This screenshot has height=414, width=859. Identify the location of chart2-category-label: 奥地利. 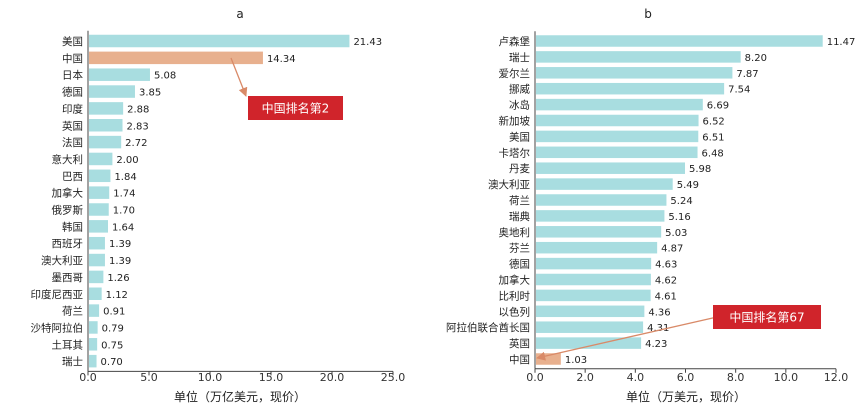
(515, 232).